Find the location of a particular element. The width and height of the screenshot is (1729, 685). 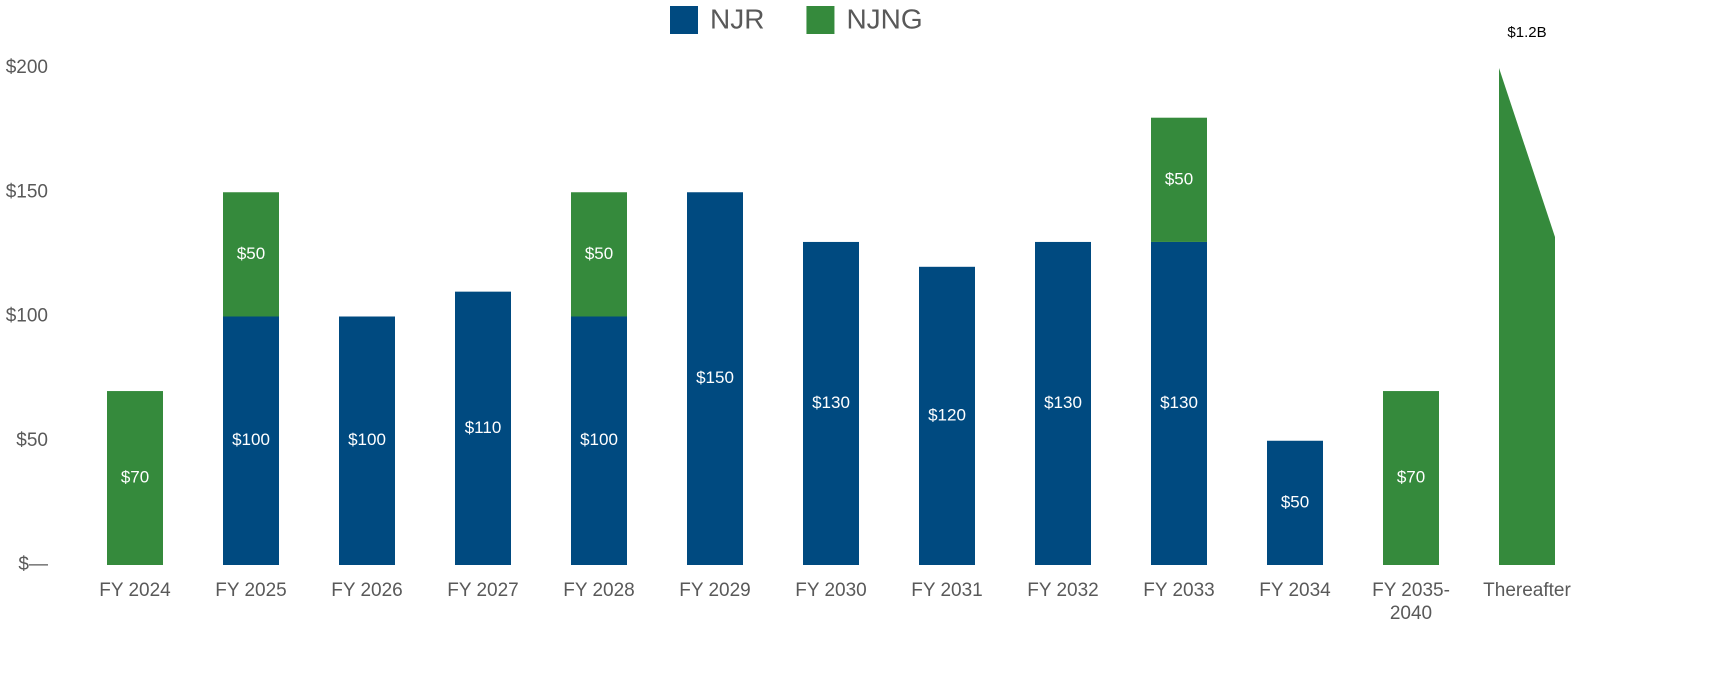

x-tick-label: FY 2024 is located at coordinates (135, 590).